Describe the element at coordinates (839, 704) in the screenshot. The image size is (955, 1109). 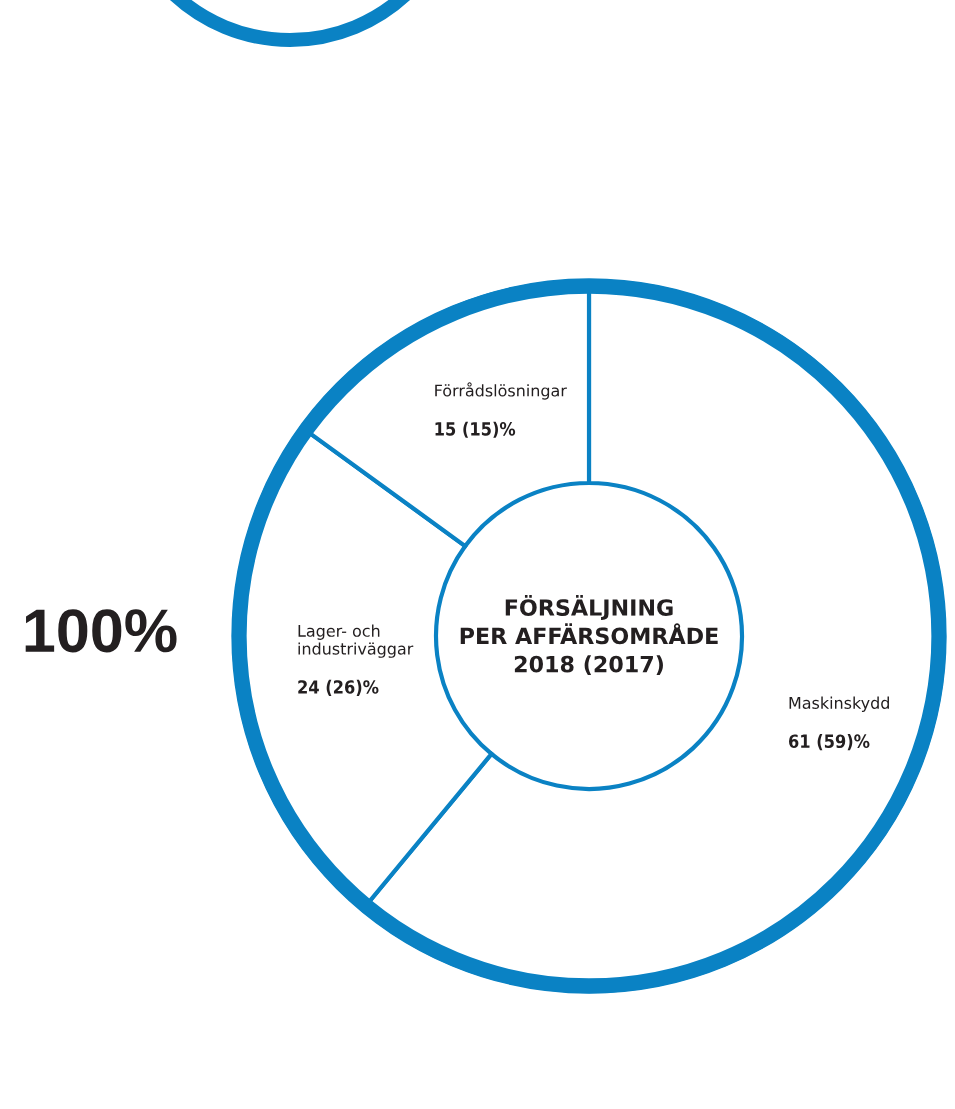
I see `slice-label: Maskinskydd` at that location.